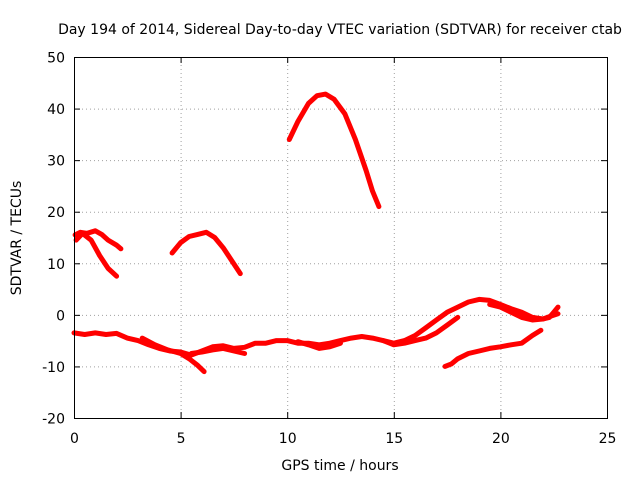 The image size is (640, 480). I want to click on x-tick-label: 15, so click(394, 439).